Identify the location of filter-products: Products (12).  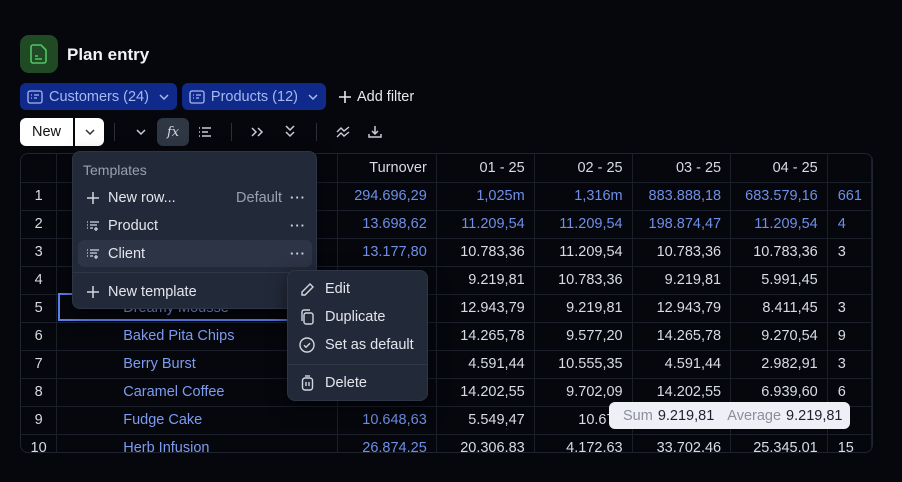
(253, 96).